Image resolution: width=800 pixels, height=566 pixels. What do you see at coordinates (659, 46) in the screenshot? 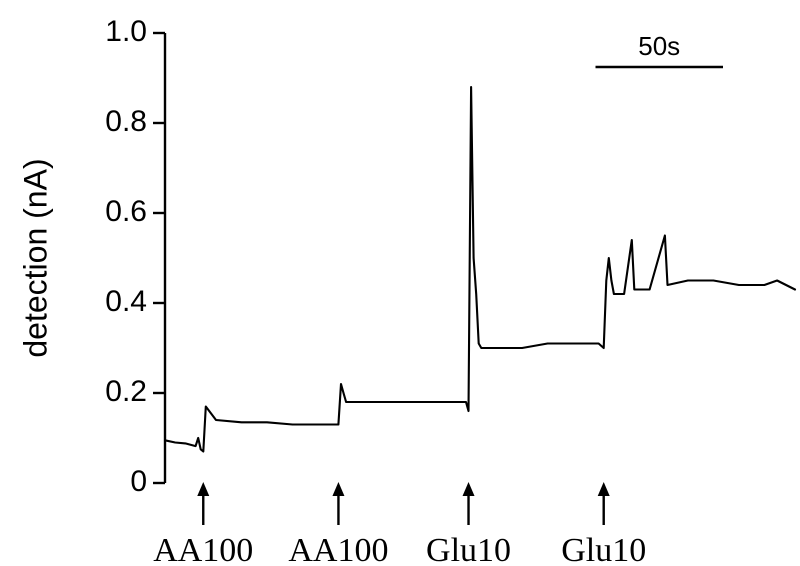
I see `scale-bar-label: 50s` at bounding box center [659, 46].